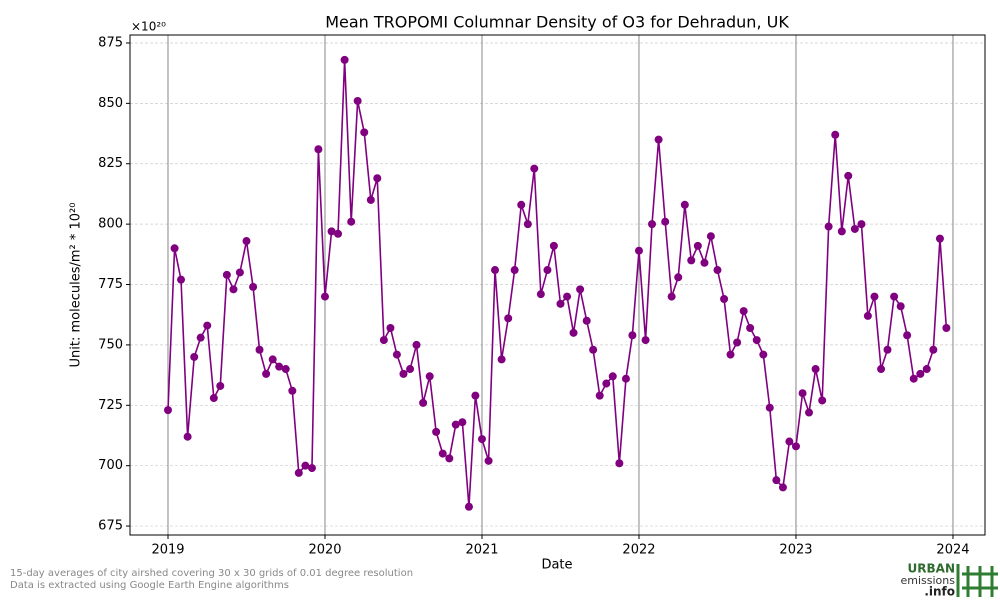 The image size is (1000, 600). I want to click on y-tick-label: 775, so click(110, 284).